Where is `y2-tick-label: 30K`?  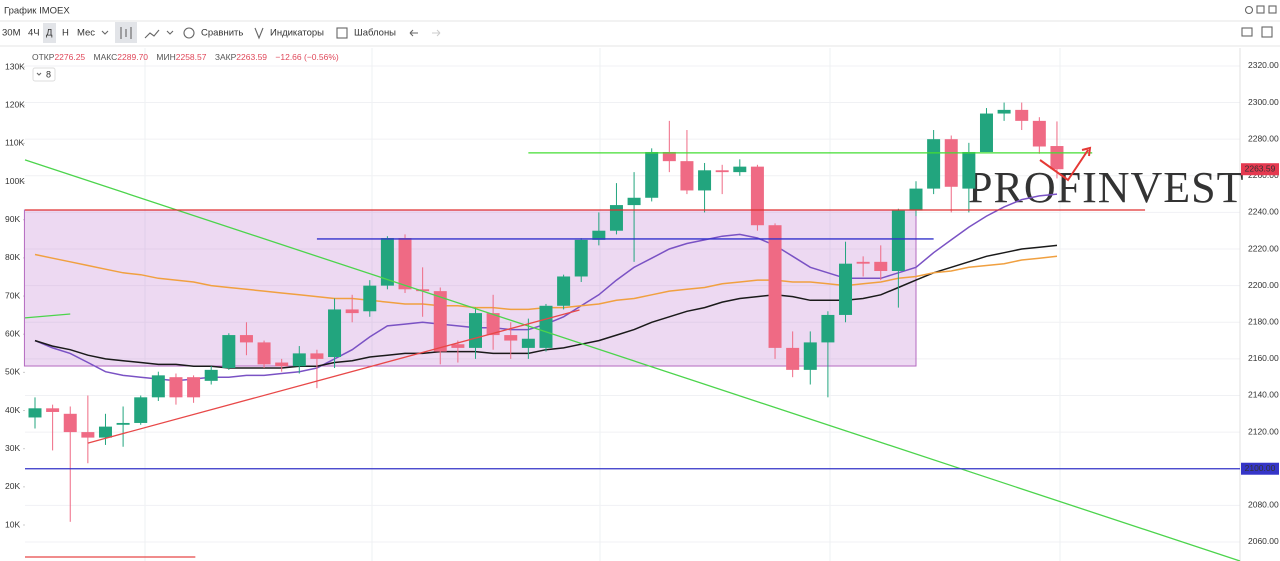 y2-tick-label: 30K is located at coordinates (12, 448).